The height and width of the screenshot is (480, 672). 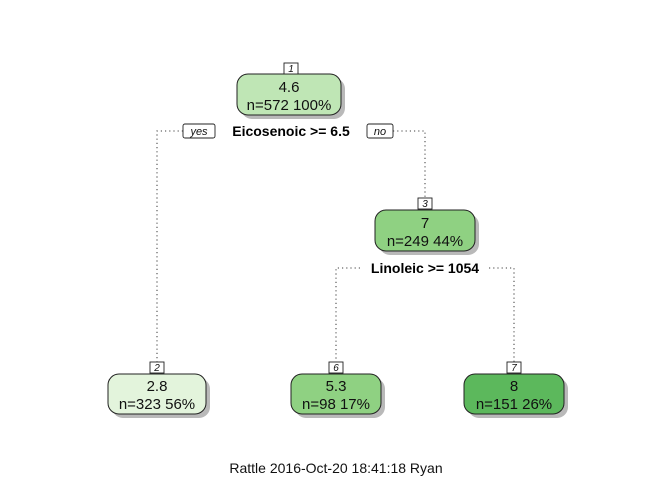 I want to click on node-1-count: n=572 100%, so click(x=289, y=105).